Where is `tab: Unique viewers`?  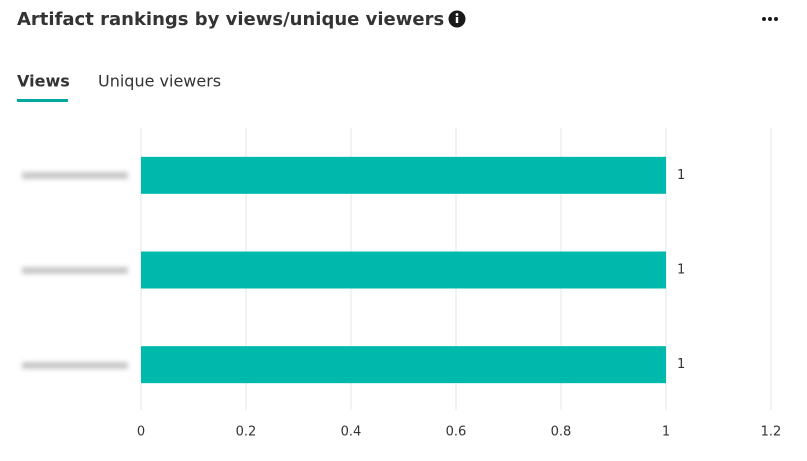
tab: Unique viewers is located at coordinates (159, 81).